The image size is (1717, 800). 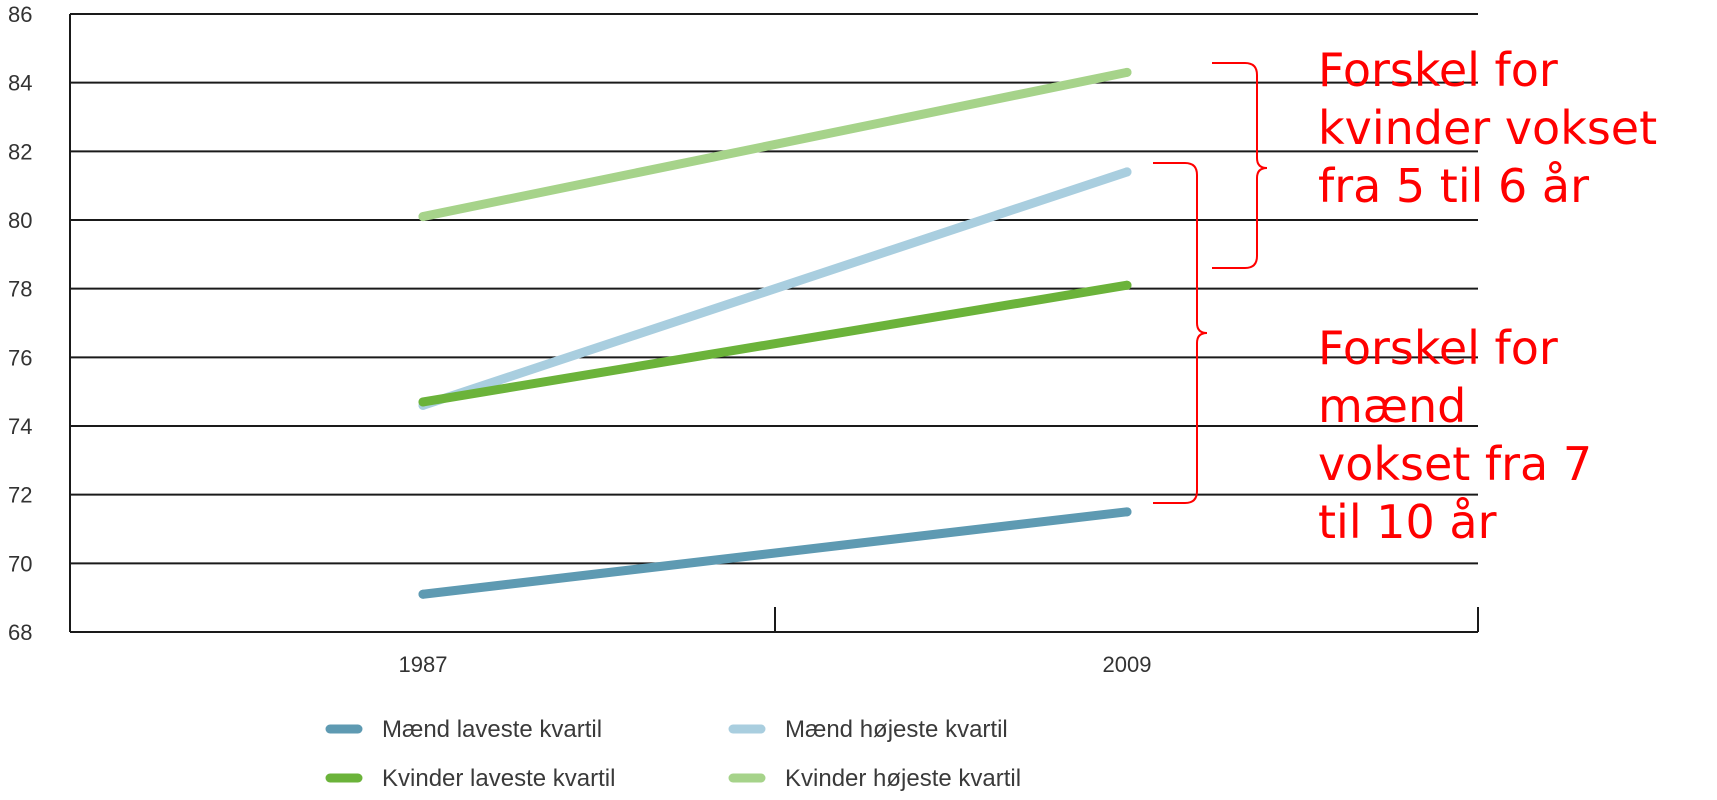 I want to click on series-line-kvinder-laveste, so click(x=775, y=343).